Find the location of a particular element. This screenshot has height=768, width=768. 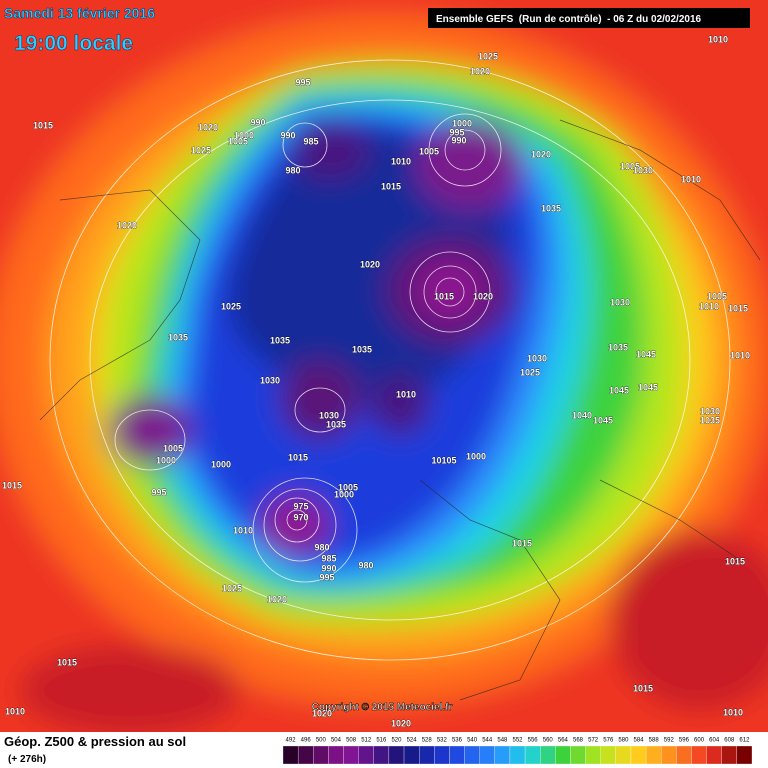

scale-label: 608 is located at coordinates (729, 741).